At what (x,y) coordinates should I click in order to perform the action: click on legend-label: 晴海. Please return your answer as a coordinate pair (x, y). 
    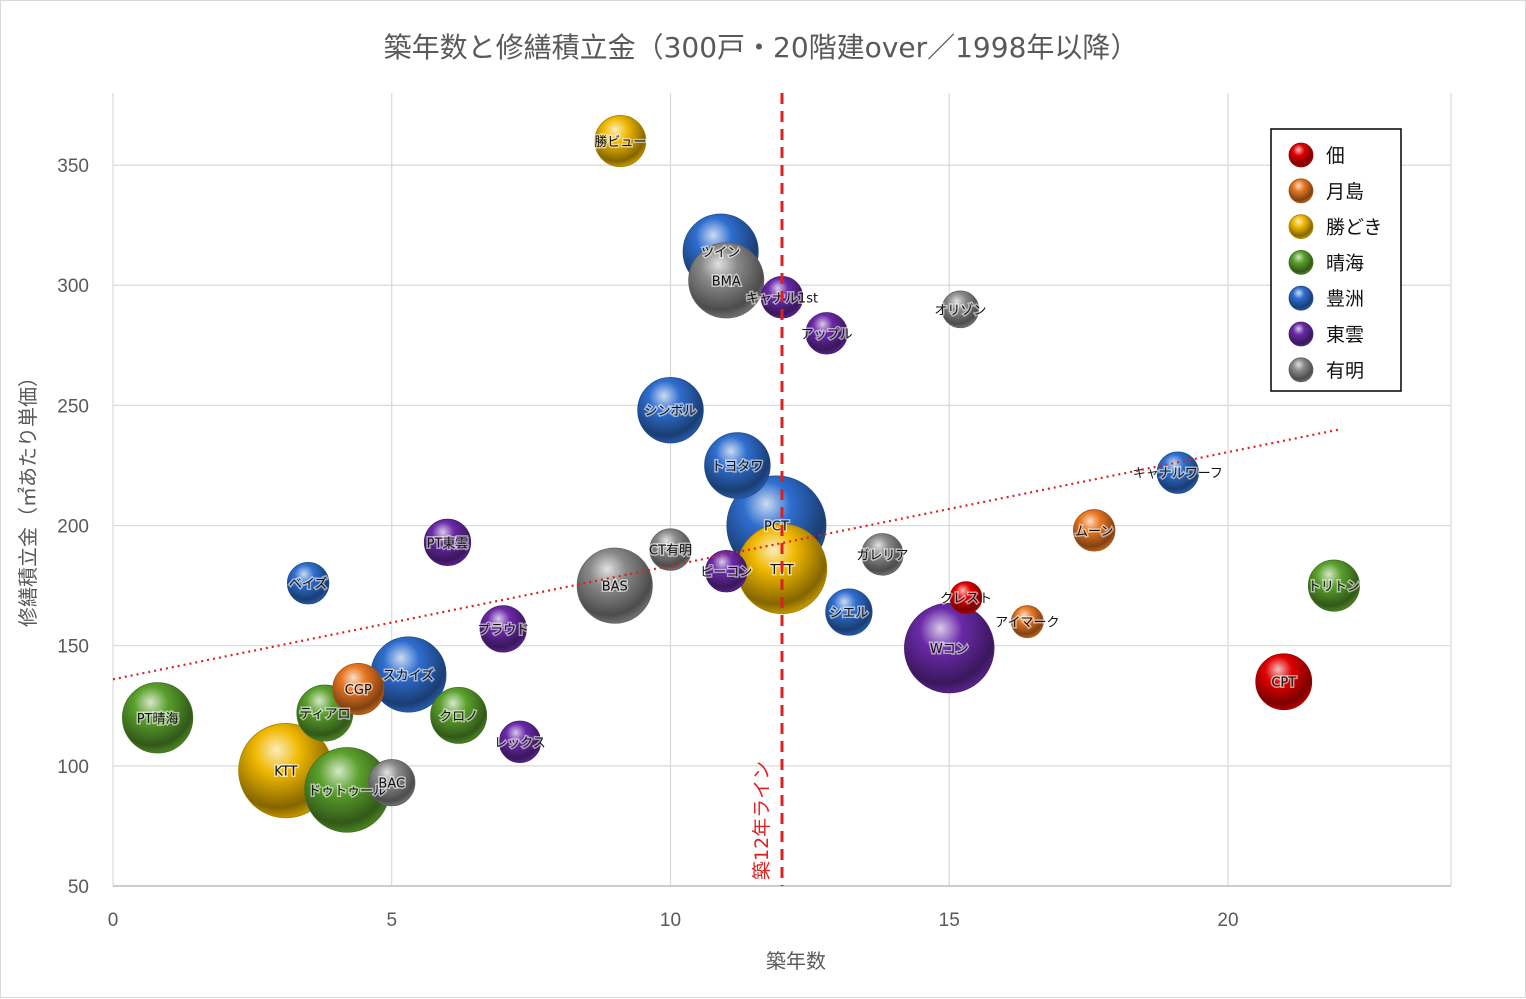
    Looking at the image, I should click on (1345, 263).